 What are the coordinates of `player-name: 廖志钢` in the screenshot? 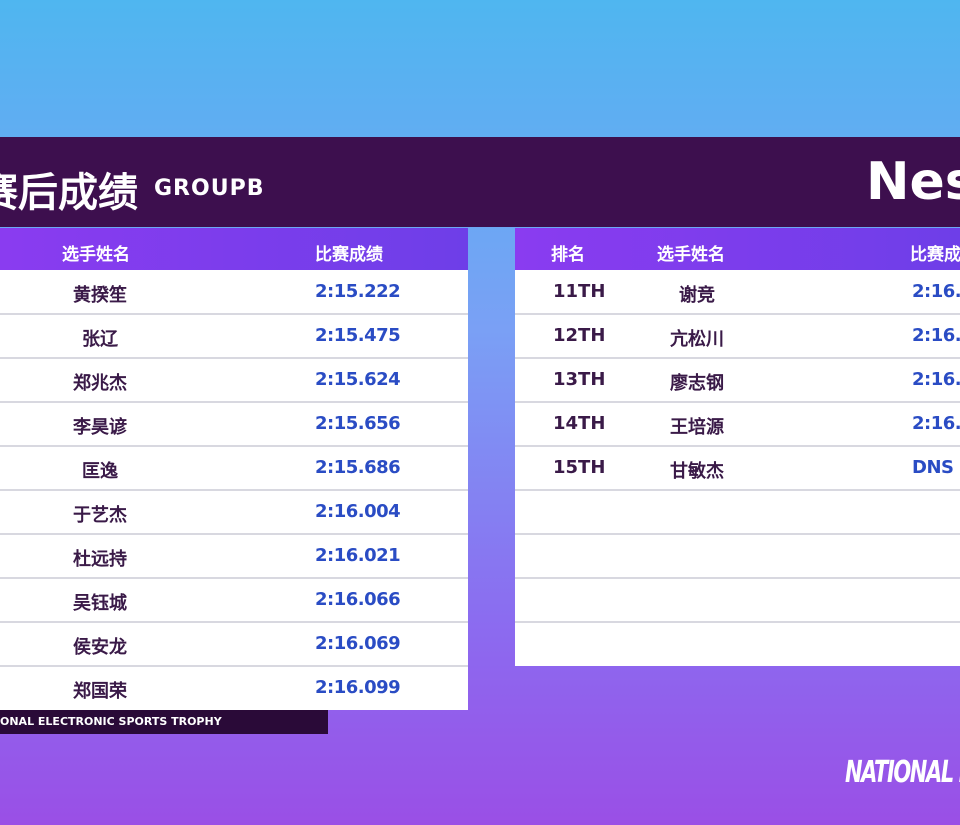 It's located at (697, 383).